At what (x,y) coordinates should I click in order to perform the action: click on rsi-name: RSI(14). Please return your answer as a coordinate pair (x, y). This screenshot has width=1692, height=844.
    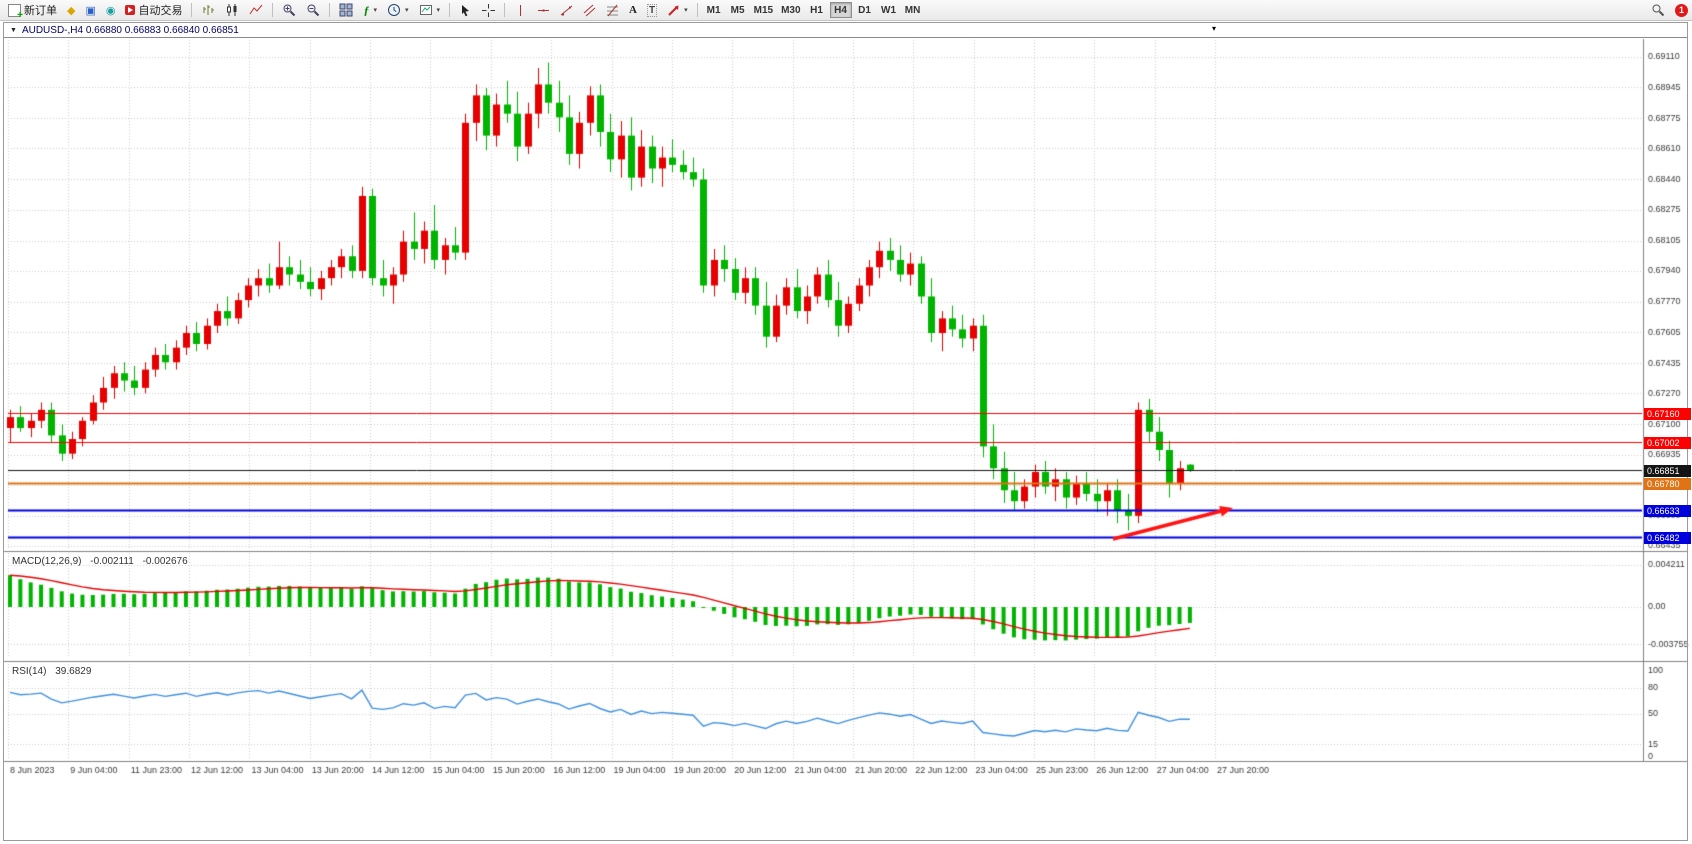
    Looking at the image, I should click on (29, 671).